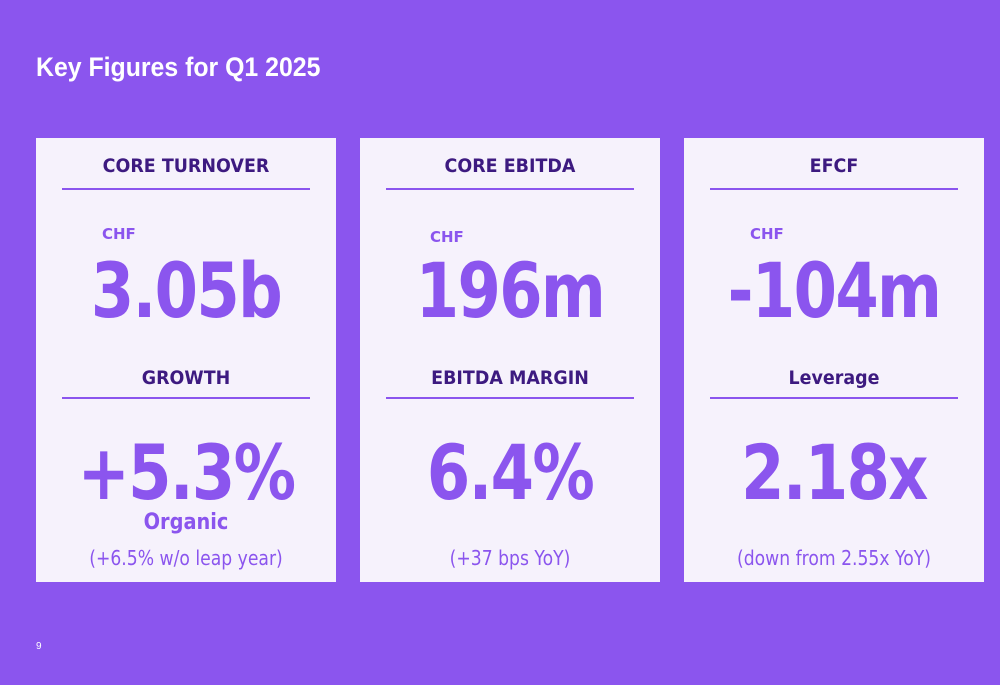 This screenshot has height=685, width=1000. Describe the element at coordinates (186, 558) in the screenshot. I see `card-note: (+6.5% w/o leap year)` at that location.